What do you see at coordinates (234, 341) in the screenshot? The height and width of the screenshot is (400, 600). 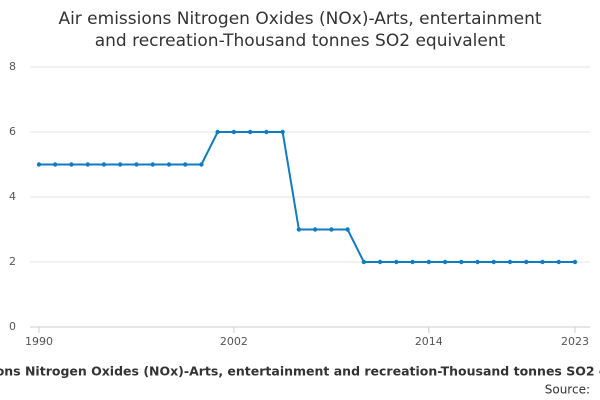 I see `x-tick-label: 2002` at bounding box center [234, 341].